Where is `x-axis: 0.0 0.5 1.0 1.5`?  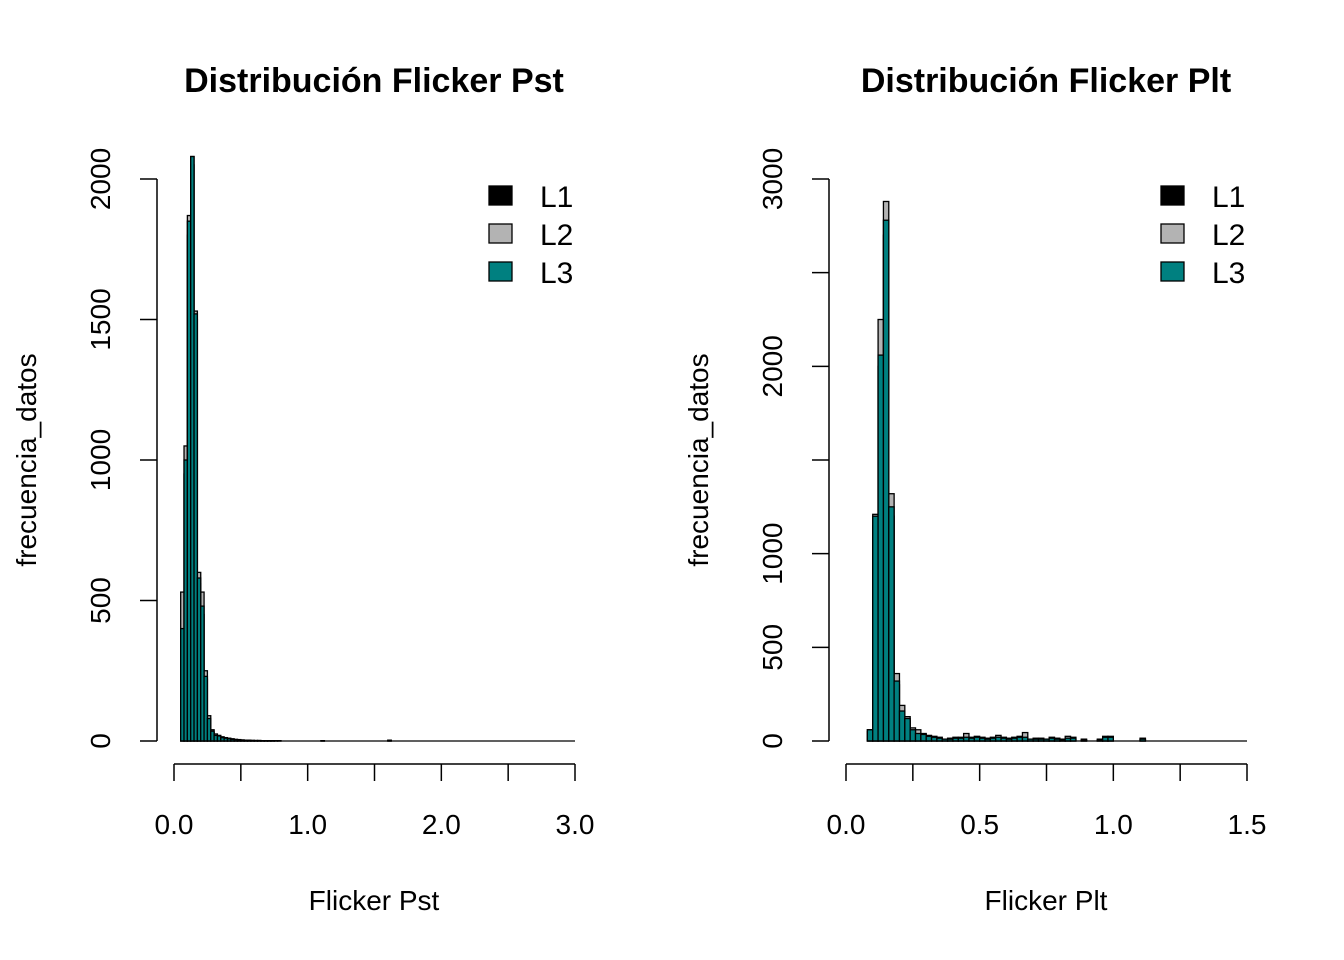 x-axis: 0.0 0.5 1.0 1.5 is located at coordinates (1047, 801).